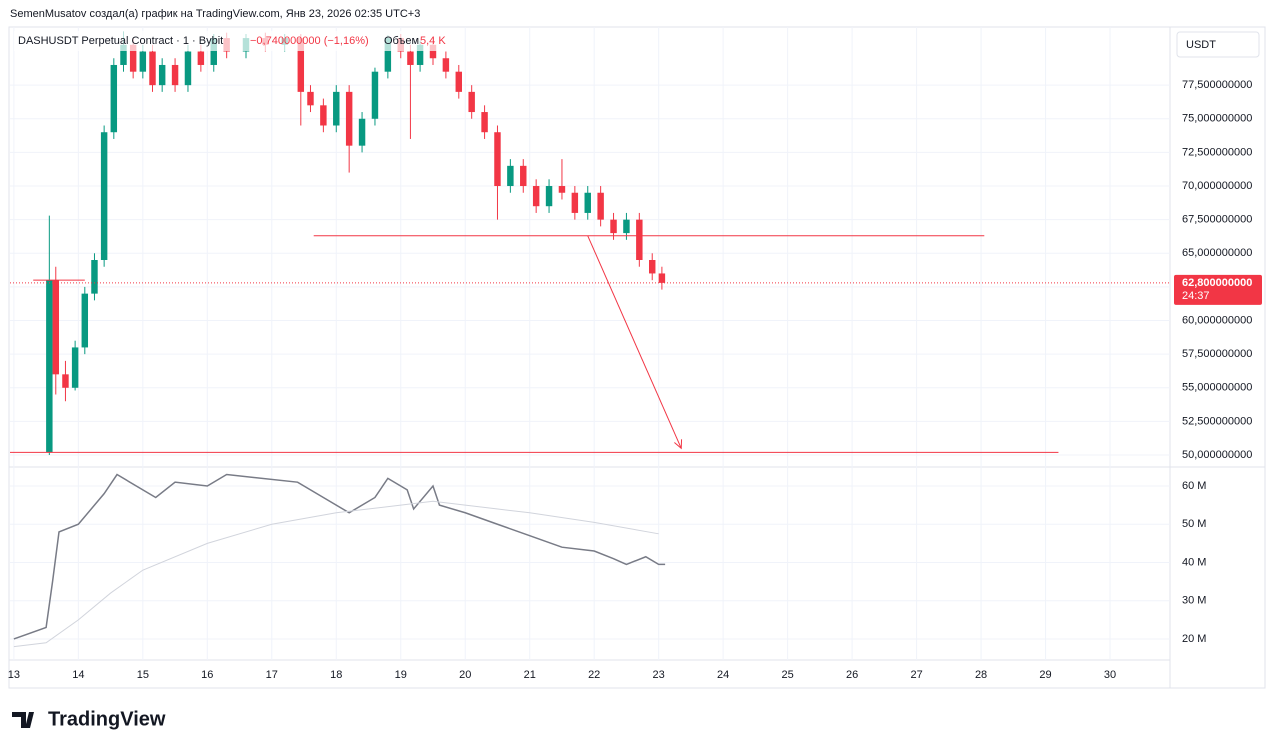  Describe the element at coordinates (1218, 289) in the screenshot. I see `last-price-tag` at that location.